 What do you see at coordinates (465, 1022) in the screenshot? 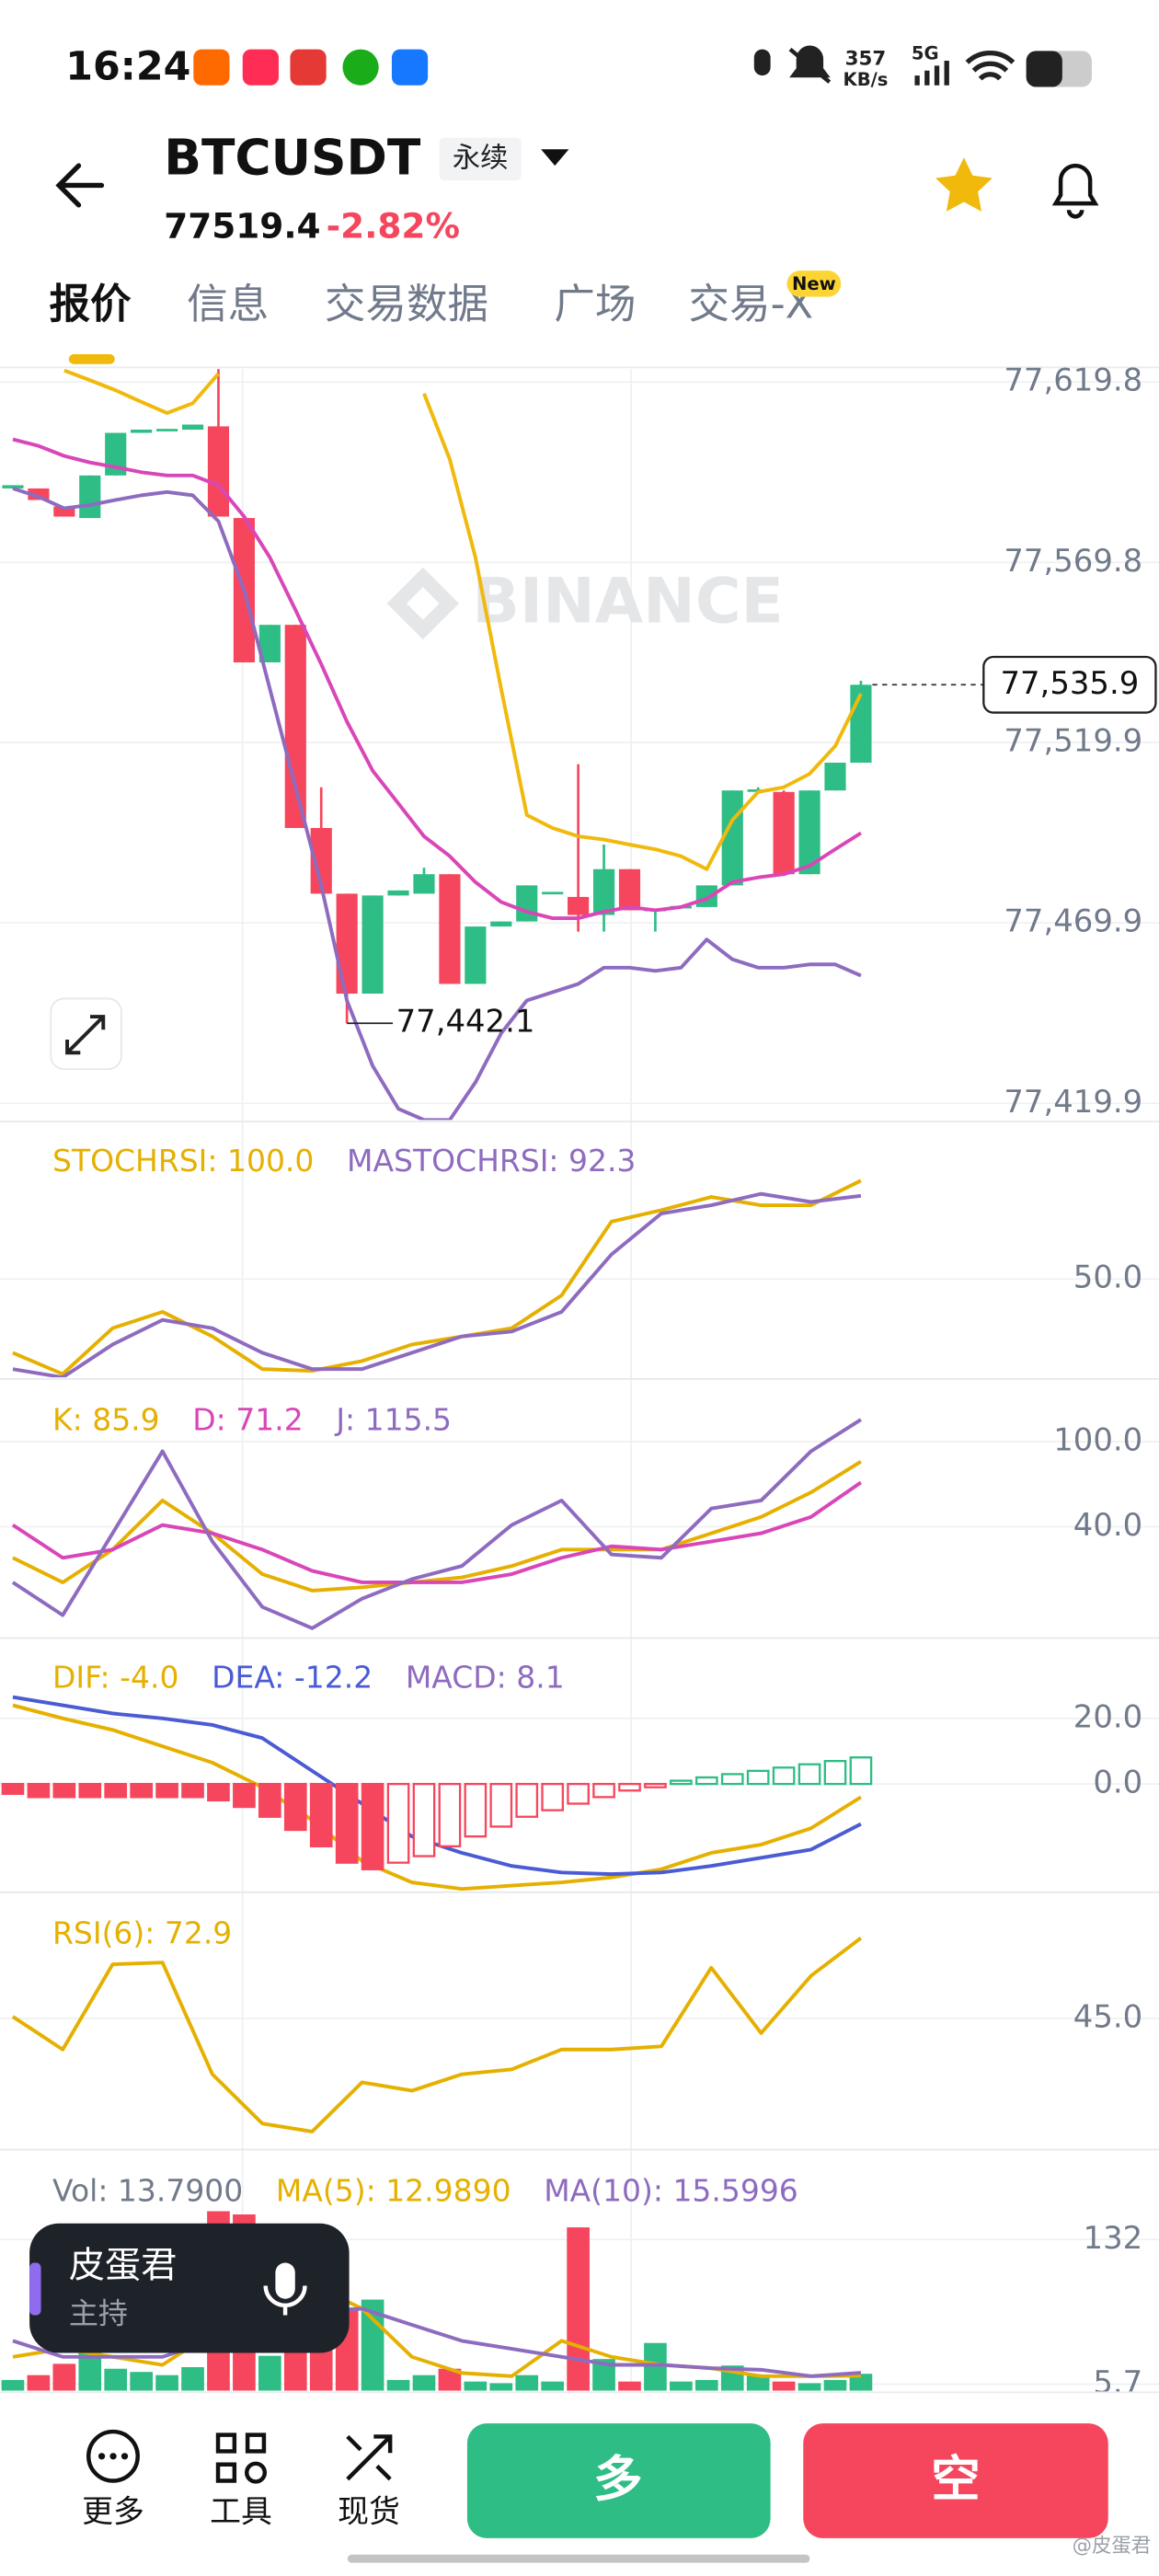
I see `low-marker-label: 77,442.1` at bounding box center [465, 1022].